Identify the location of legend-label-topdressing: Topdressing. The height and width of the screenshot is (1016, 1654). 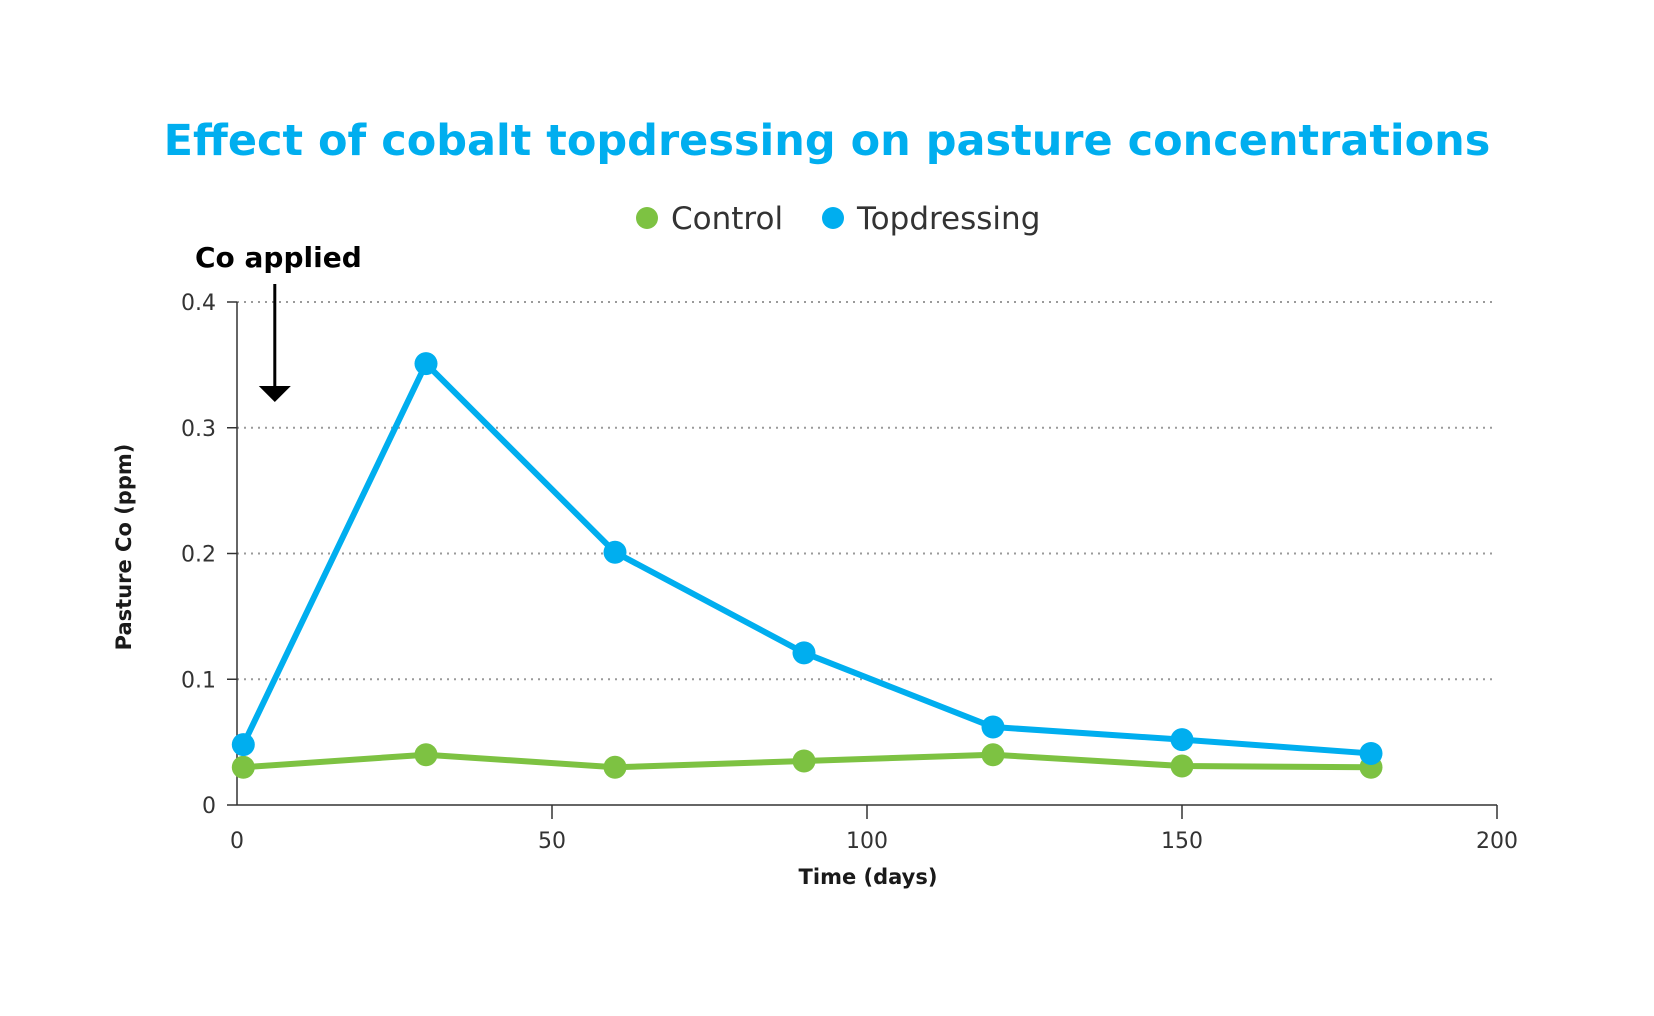
(948, 219).